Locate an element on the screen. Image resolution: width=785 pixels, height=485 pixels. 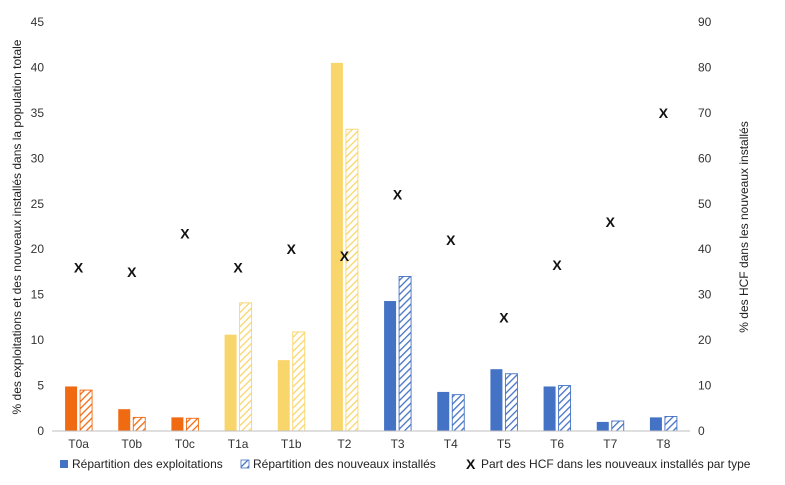
right-tick-label: 30 is located at coordinates (705, 295).